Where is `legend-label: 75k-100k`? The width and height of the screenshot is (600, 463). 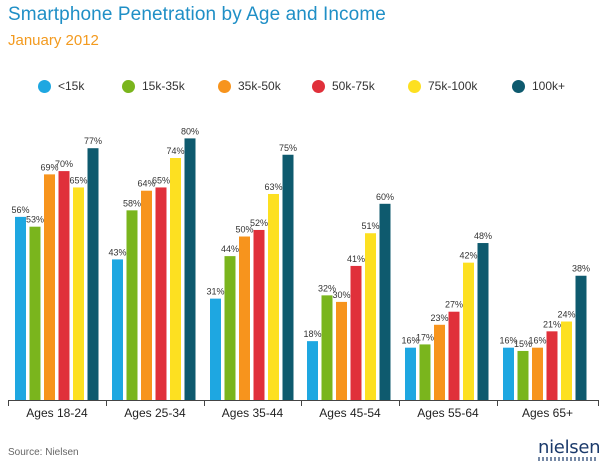
legend-label: 75k-100k is located at coordinates (453, 86).